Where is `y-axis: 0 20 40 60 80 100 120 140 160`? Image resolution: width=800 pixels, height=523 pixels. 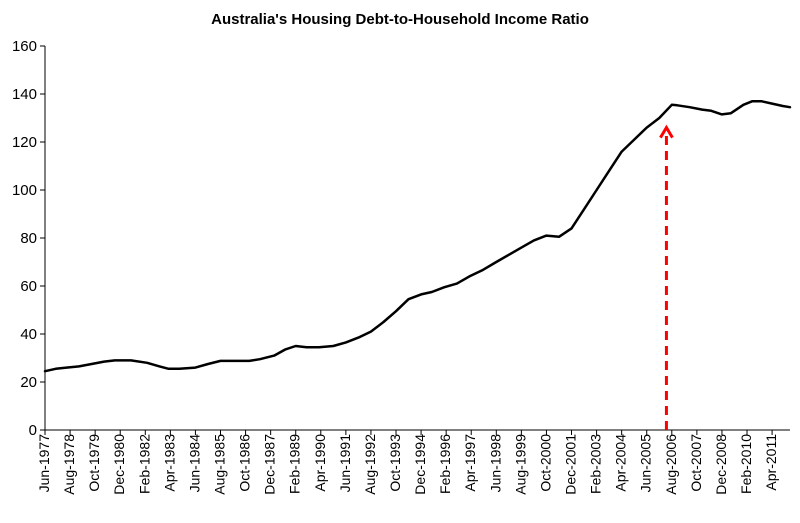 y-axis: 0 20 40 60 80 100 120 140 160 is located at coordinates (28, 238).